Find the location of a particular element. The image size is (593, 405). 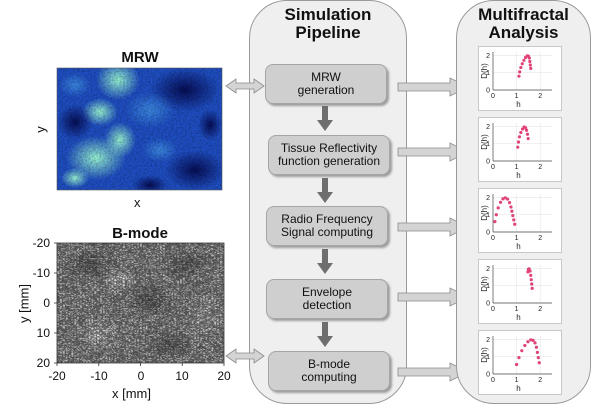

mrw-xlabel: x is located at coordinates (137, 202).